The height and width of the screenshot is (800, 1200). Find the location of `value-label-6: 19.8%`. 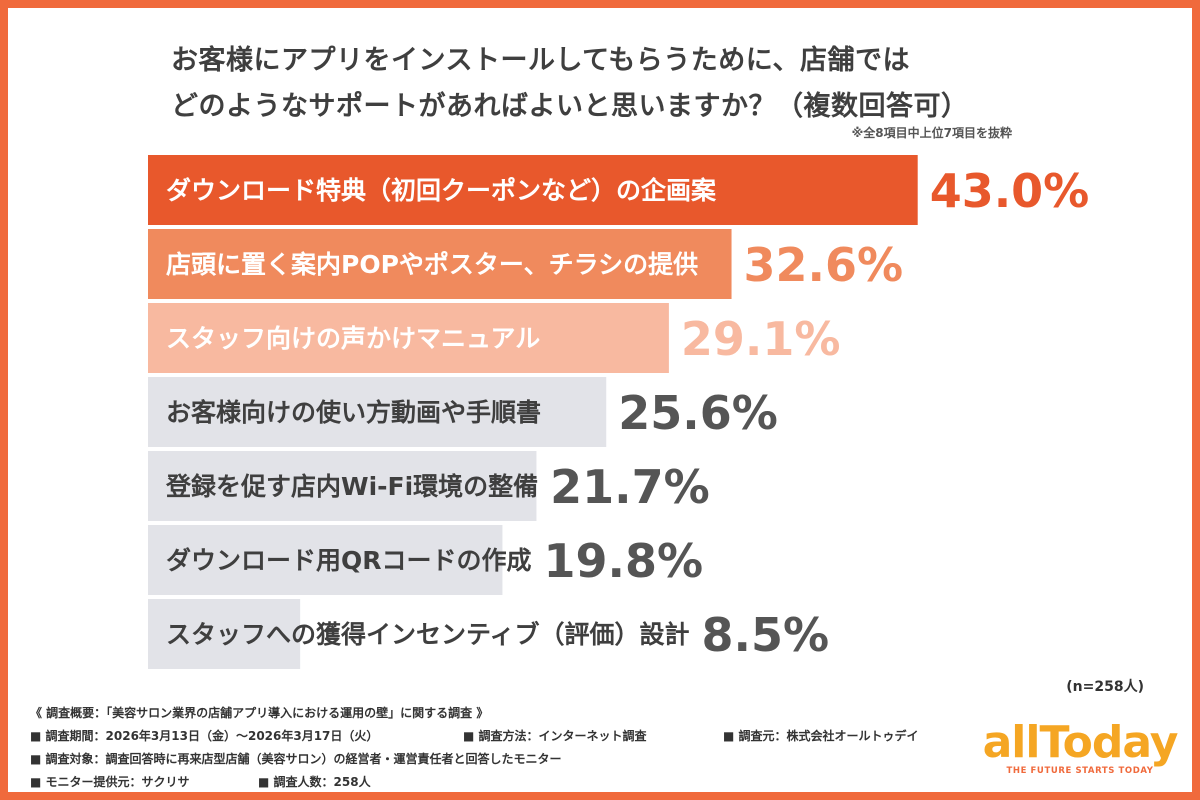

value-label-6: 19.8% is located at coordinates (624, 561).